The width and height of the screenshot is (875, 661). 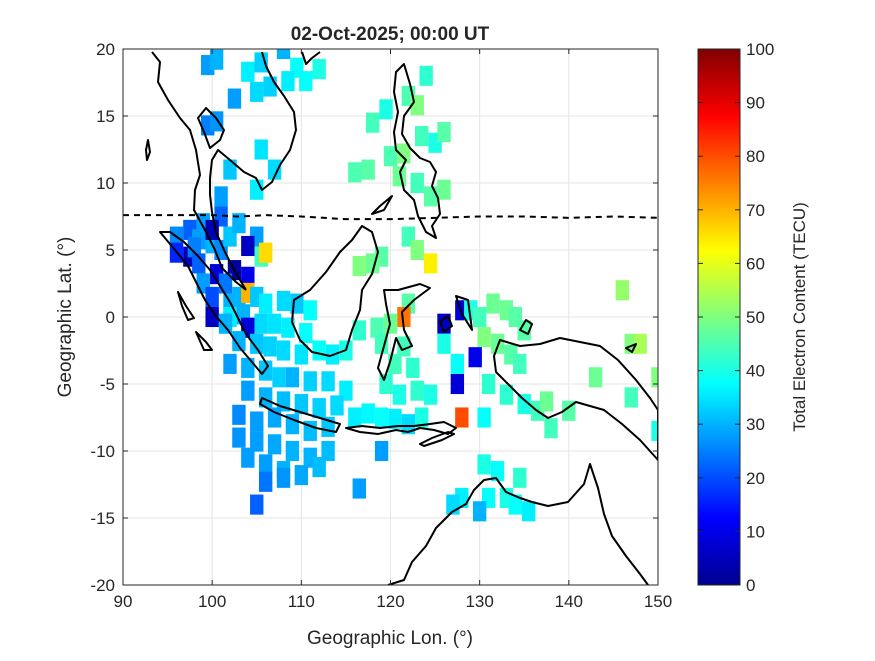 I want to click on x-tick-label: 90, so click(x=123, y=601).